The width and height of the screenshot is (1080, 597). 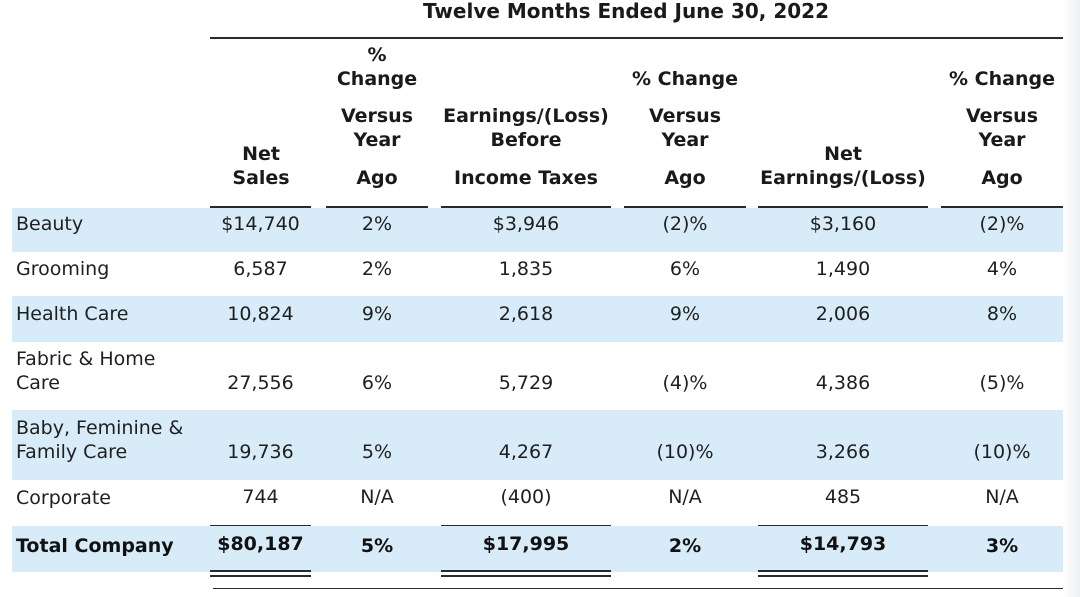 I want to click on net-earnings-cell: 3,266, so click(x=843, y=452).